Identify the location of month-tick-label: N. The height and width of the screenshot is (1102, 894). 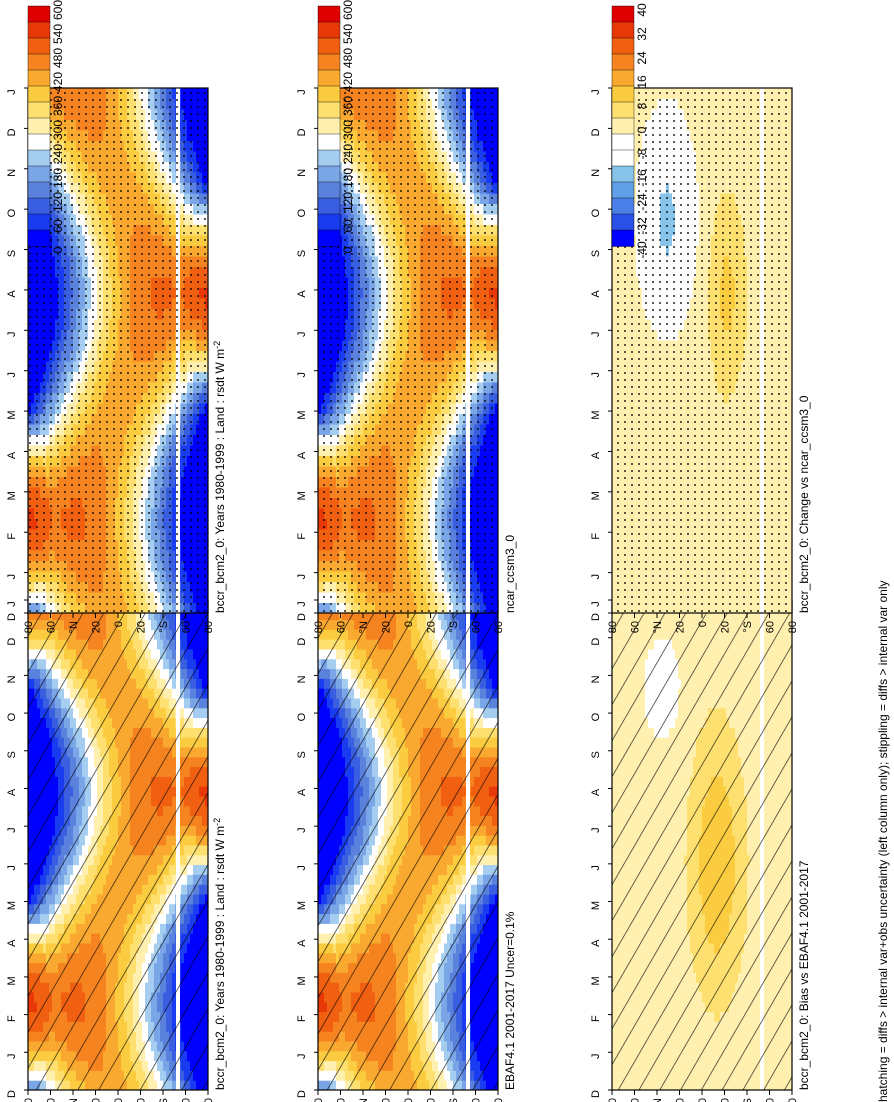
(12, 679).